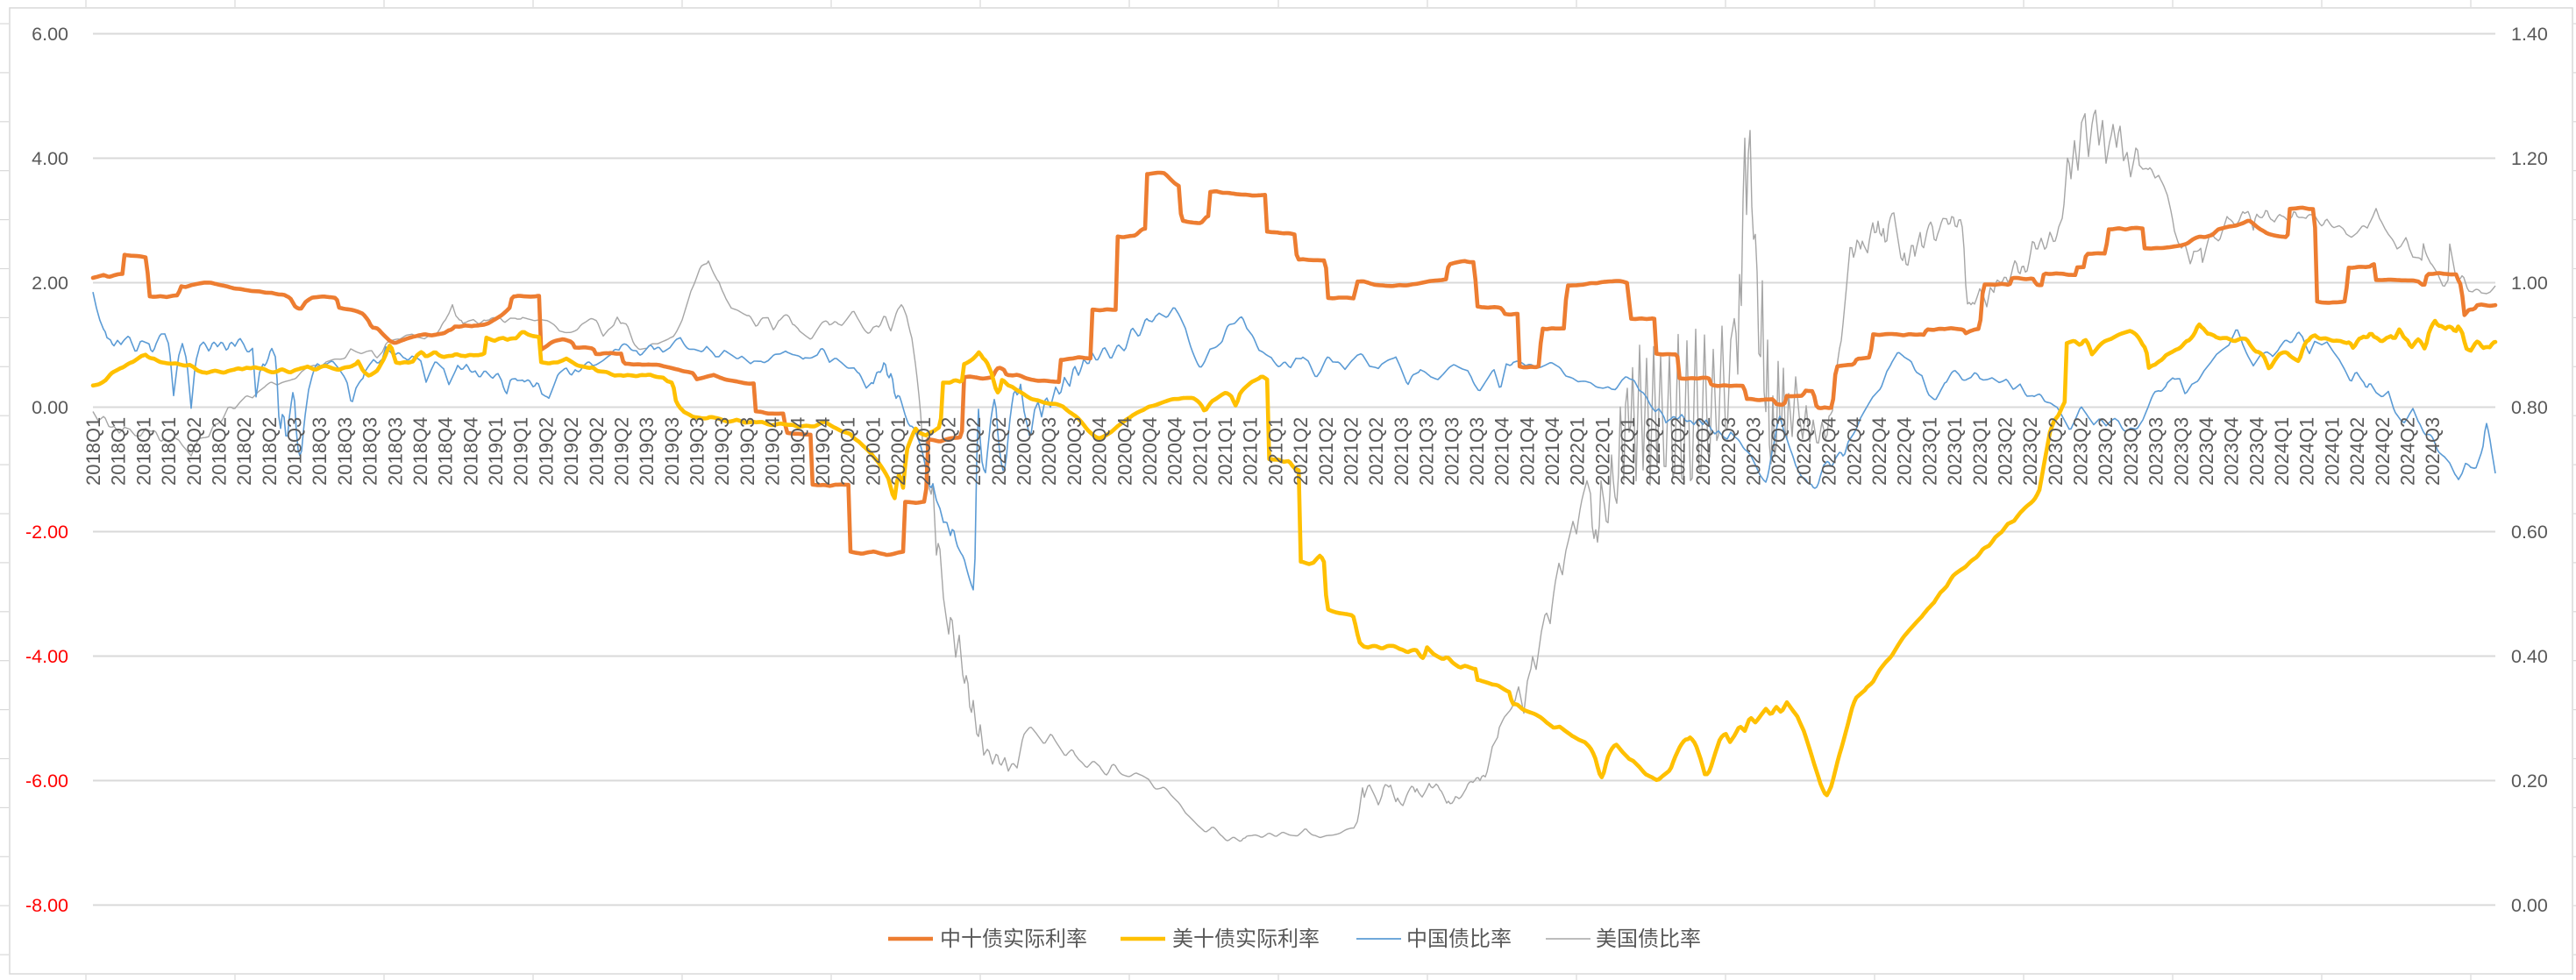 The width and height of the screenshot is (2576, 980). What do you see at coordinates (50, 158) in the screenshot?
I see `svg-text: 4.00` at bounding box center [50, 158].